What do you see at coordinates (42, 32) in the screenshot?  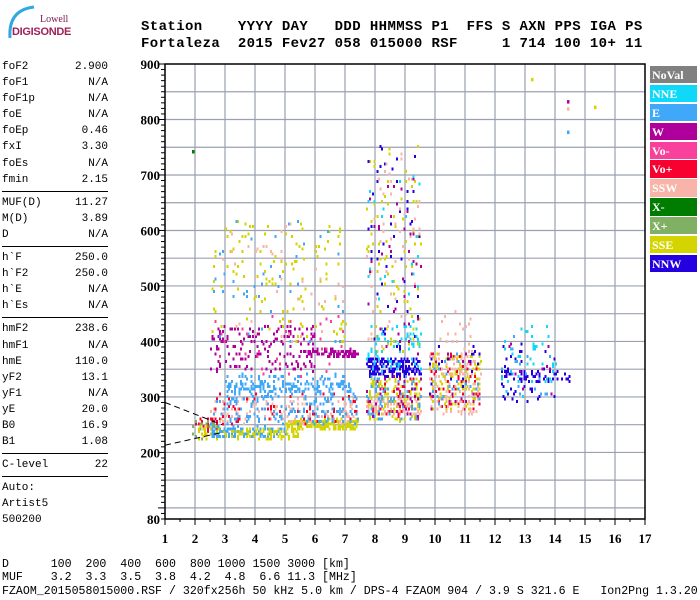 I see `logo-line2: DIGISONDE` at bounding box center [42, 32].